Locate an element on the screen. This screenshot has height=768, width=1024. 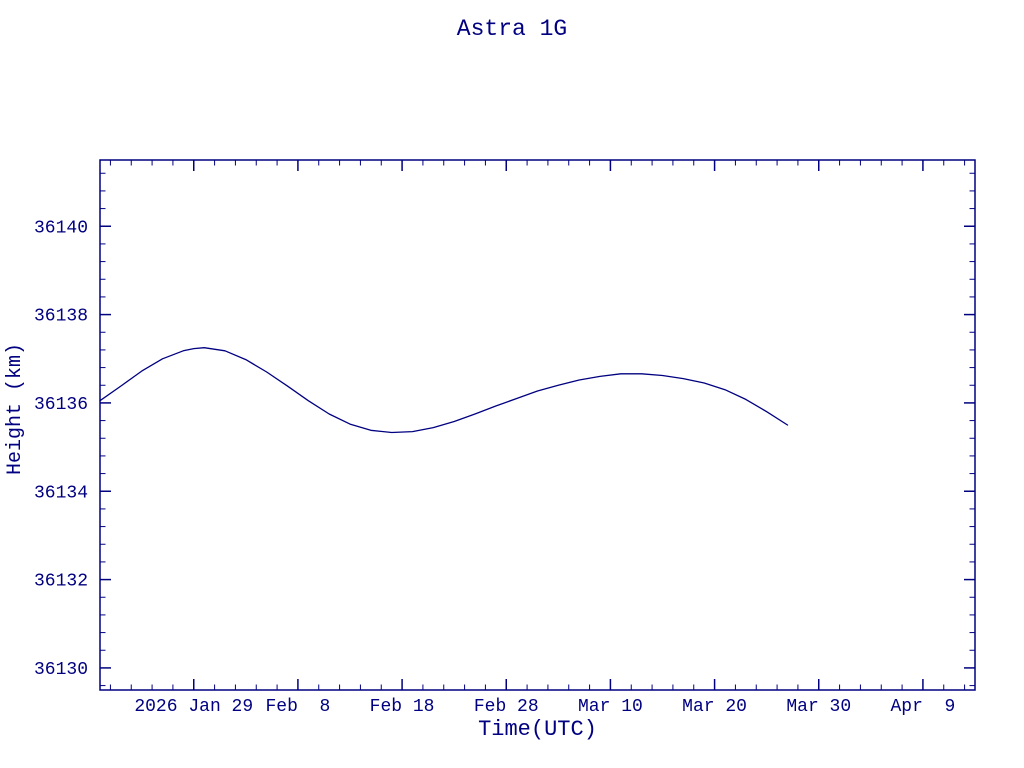
x-axis-label: Time(UTC) is located at coordinates (537, 729).